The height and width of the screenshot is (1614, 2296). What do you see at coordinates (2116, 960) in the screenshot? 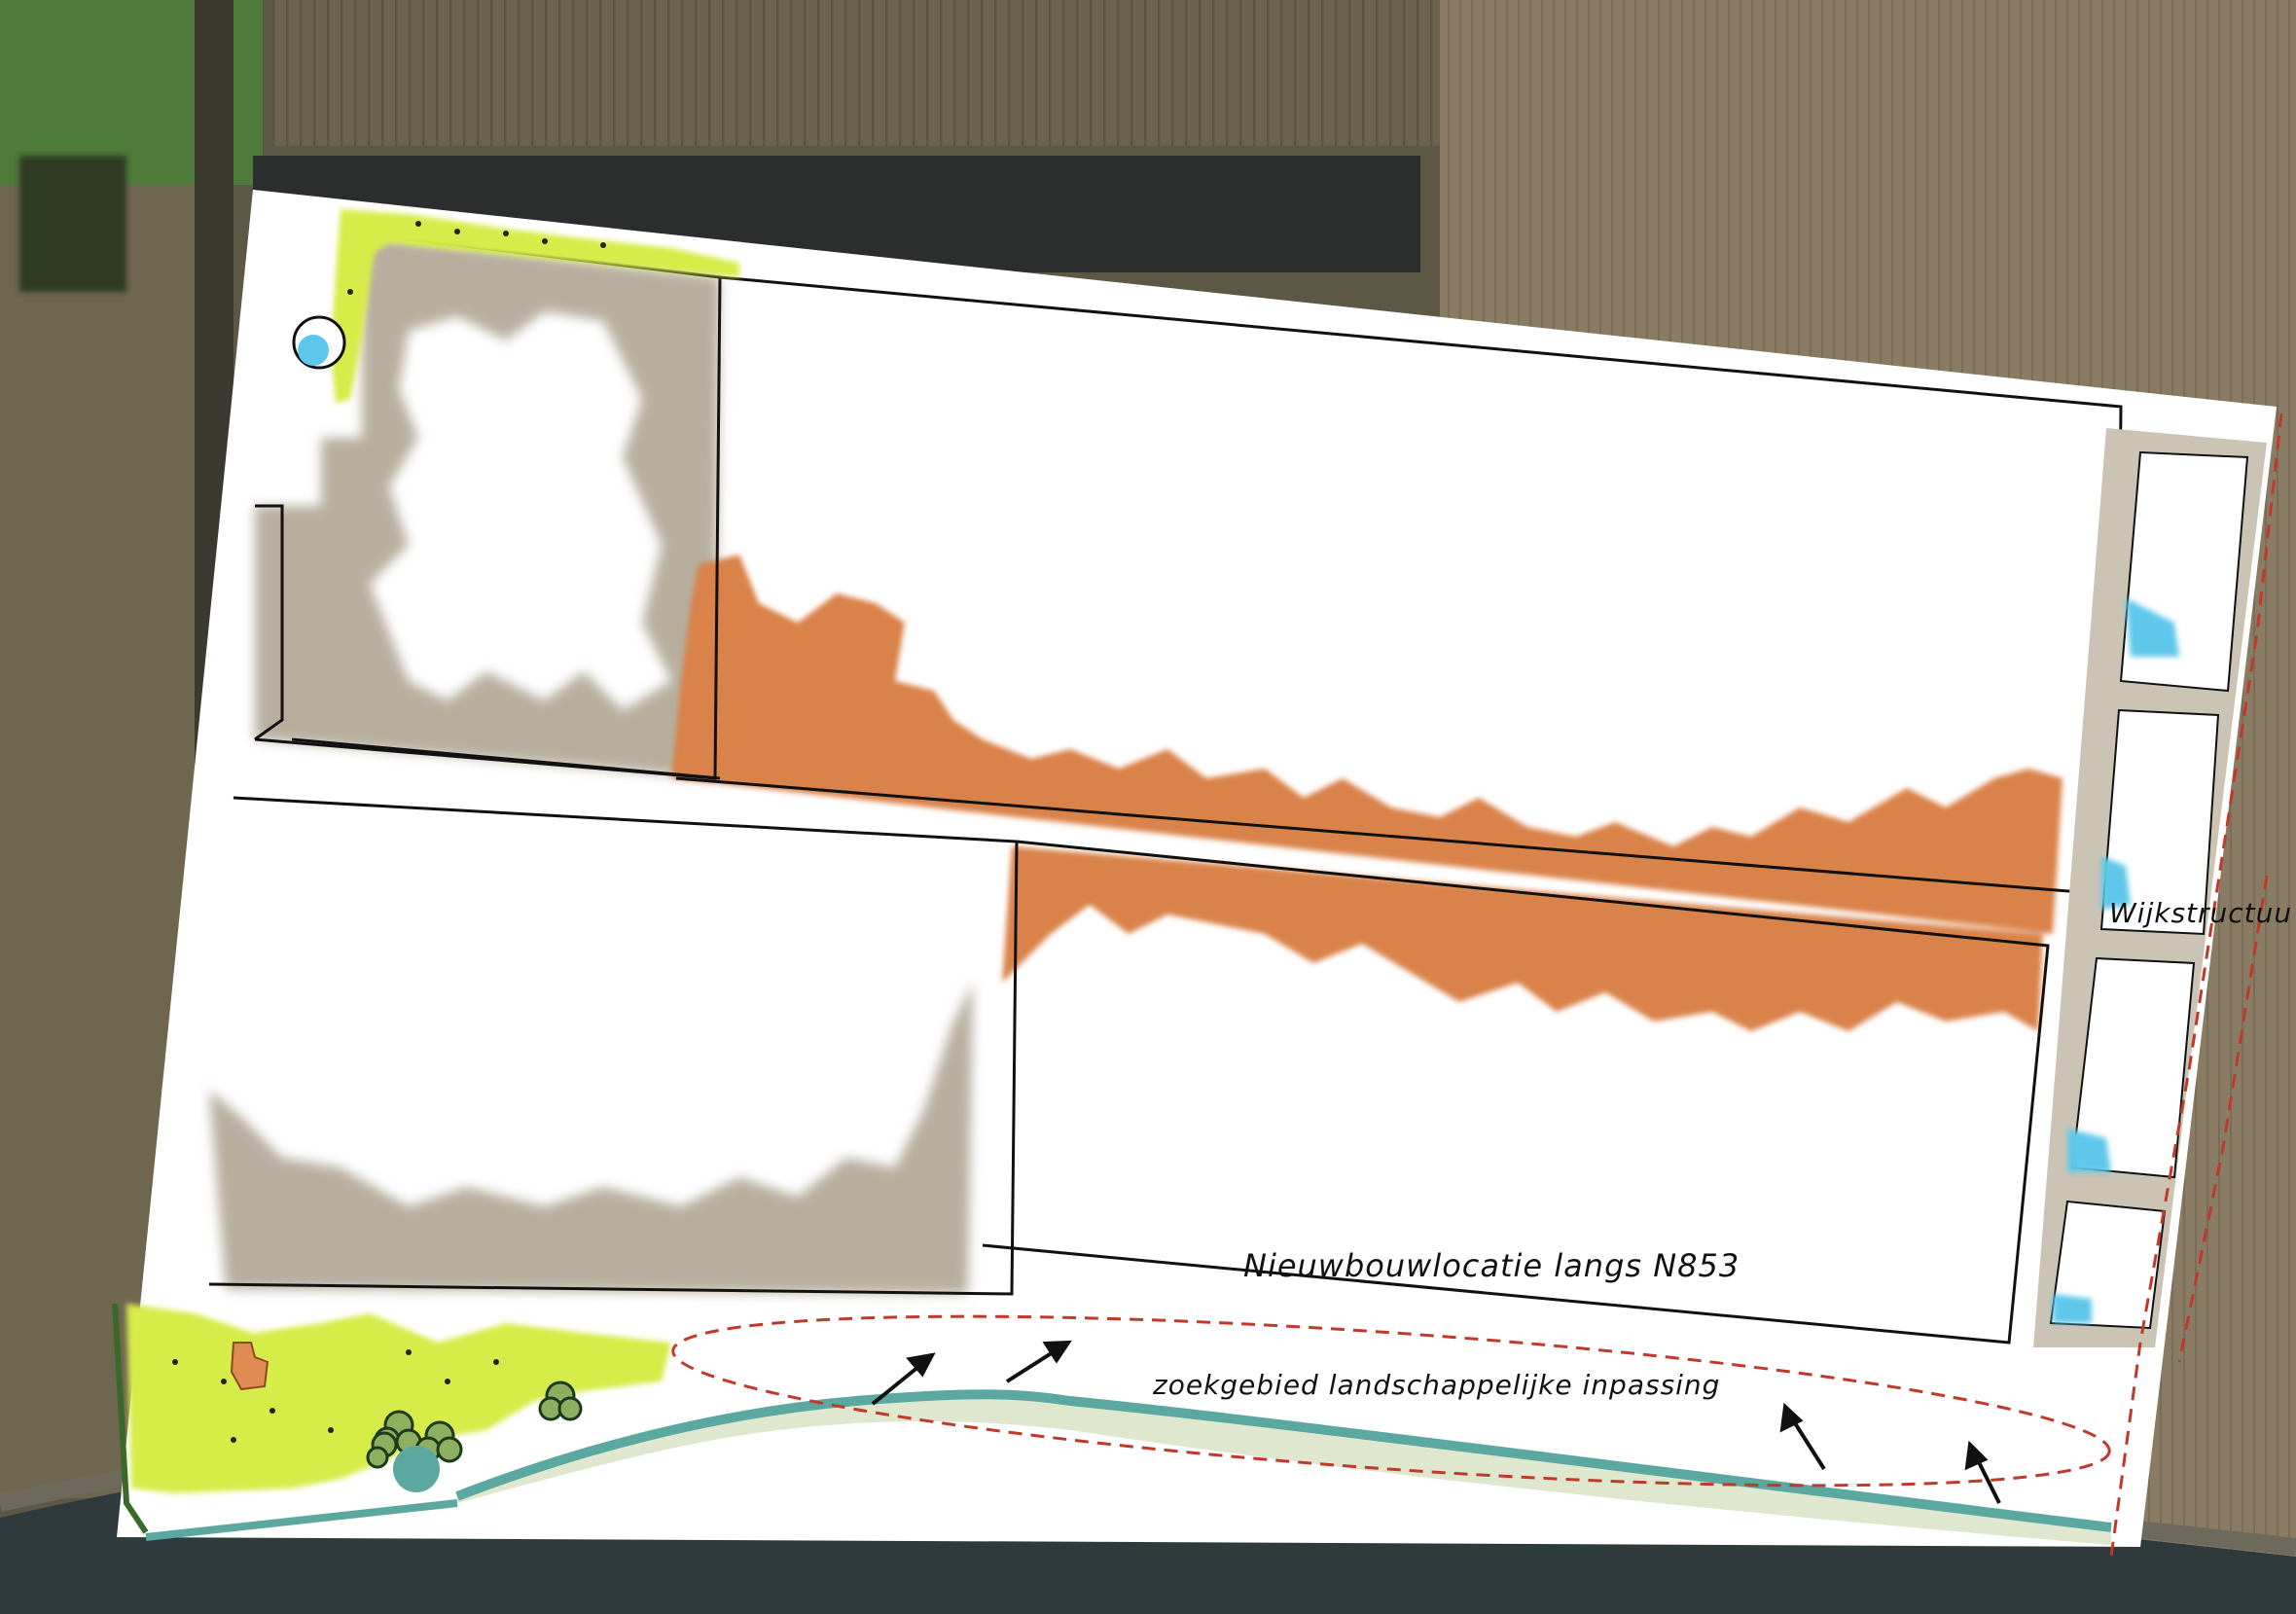
I see `courtyard-water` at bounding box center [2116, 960].